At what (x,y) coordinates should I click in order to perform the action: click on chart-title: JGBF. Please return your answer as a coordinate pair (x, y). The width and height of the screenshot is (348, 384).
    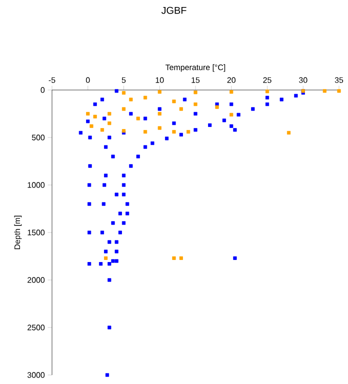
    Looking at the image, I should click on (173, 10).